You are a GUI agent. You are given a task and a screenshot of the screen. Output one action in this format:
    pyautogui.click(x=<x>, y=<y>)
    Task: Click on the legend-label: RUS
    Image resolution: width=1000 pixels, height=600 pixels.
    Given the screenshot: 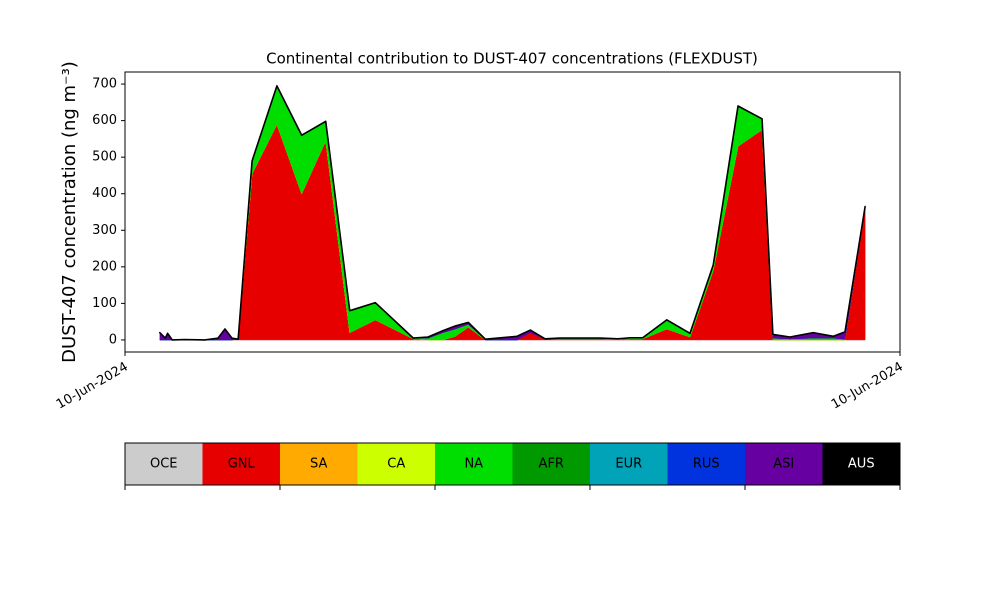 What is the action you would take?
    pyautogui.click(x=706, y=464)
    